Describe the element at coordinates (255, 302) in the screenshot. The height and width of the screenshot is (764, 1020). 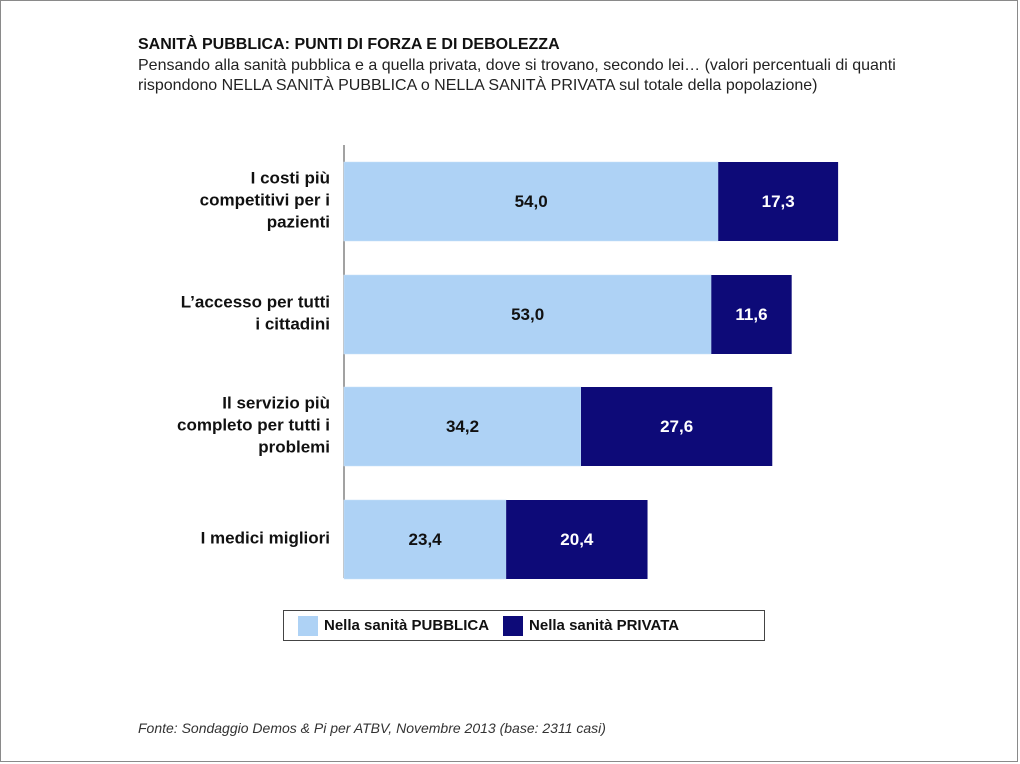
I see `category-label-line: L’accesso per tutti` at that location.